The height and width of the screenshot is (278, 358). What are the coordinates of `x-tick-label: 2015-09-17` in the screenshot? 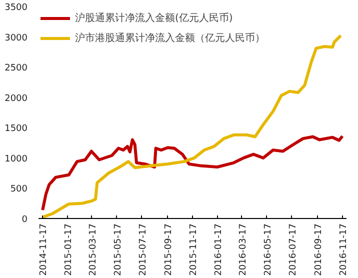 It's located at (169, 249).